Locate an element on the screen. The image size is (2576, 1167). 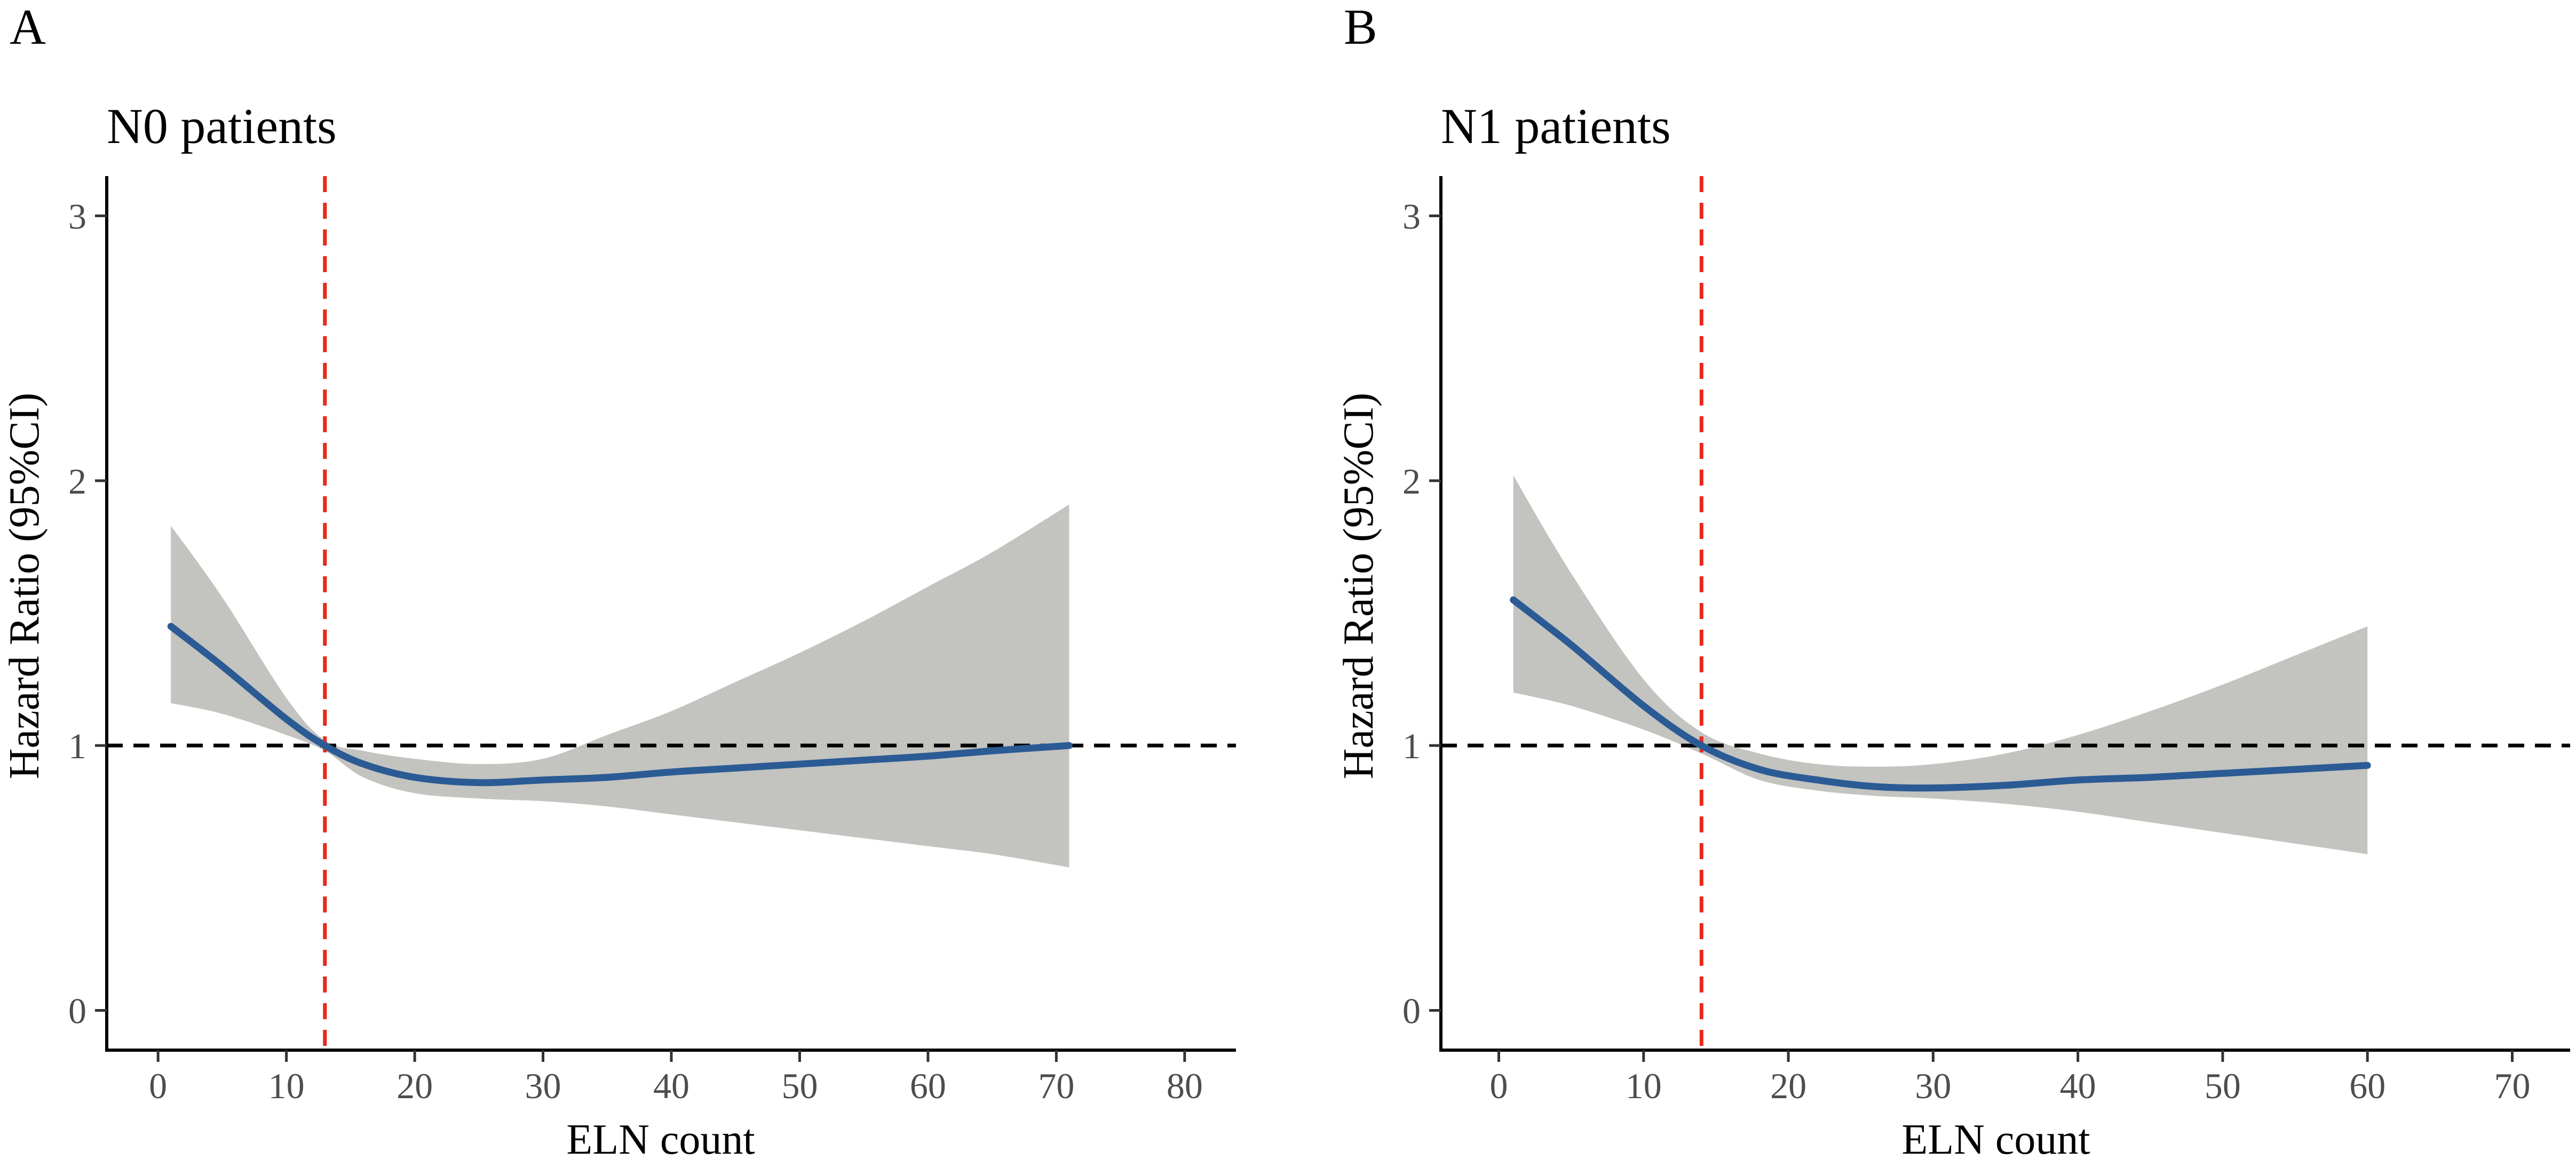
panel-label: B is located at coordinates (1360, 28).